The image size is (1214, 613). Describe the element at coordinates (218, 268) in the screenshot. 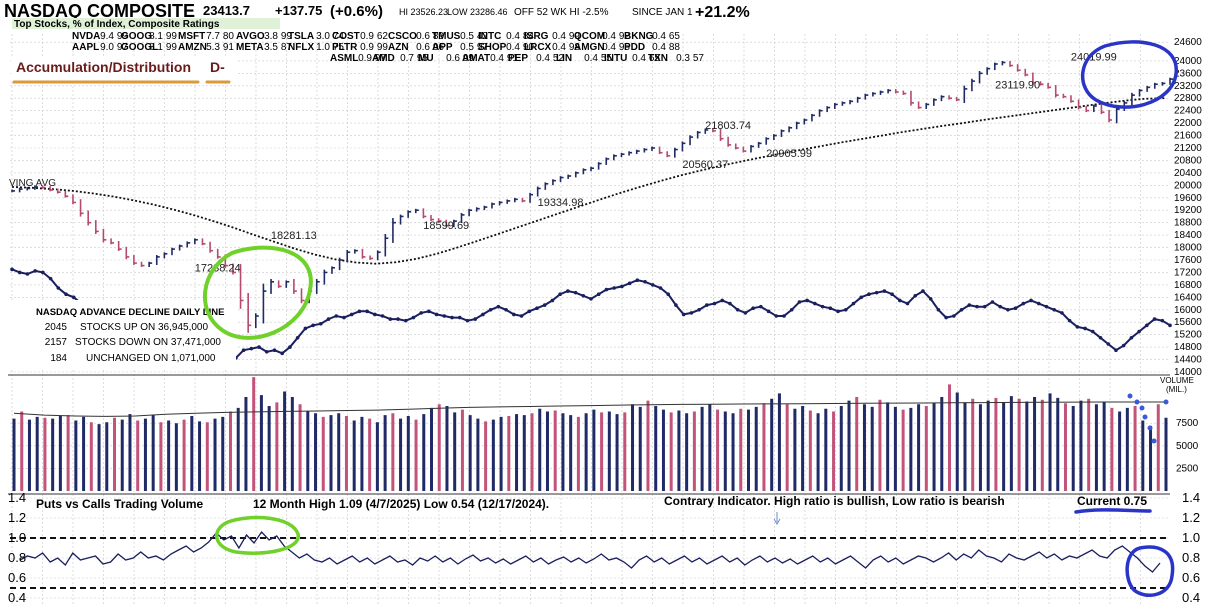

I see `price-annotation: 17238.24` at that location.